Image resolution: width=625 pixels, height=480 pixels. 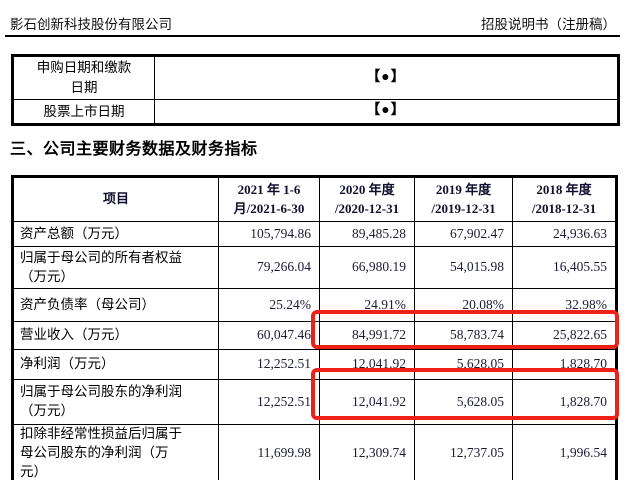 What do you see at coordinates (83, 112) in the screenshot?
I see `info-label: 股票上市日期` at bounding box center [83, 112].